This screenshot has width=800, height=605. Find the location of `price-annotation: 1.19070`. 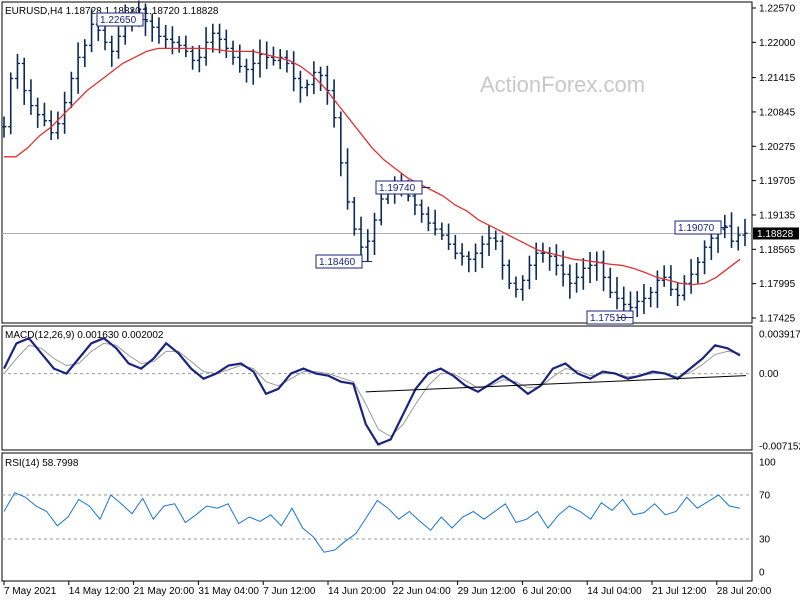

price-annotation: 1.19070 is located at coordinates (701, 227).